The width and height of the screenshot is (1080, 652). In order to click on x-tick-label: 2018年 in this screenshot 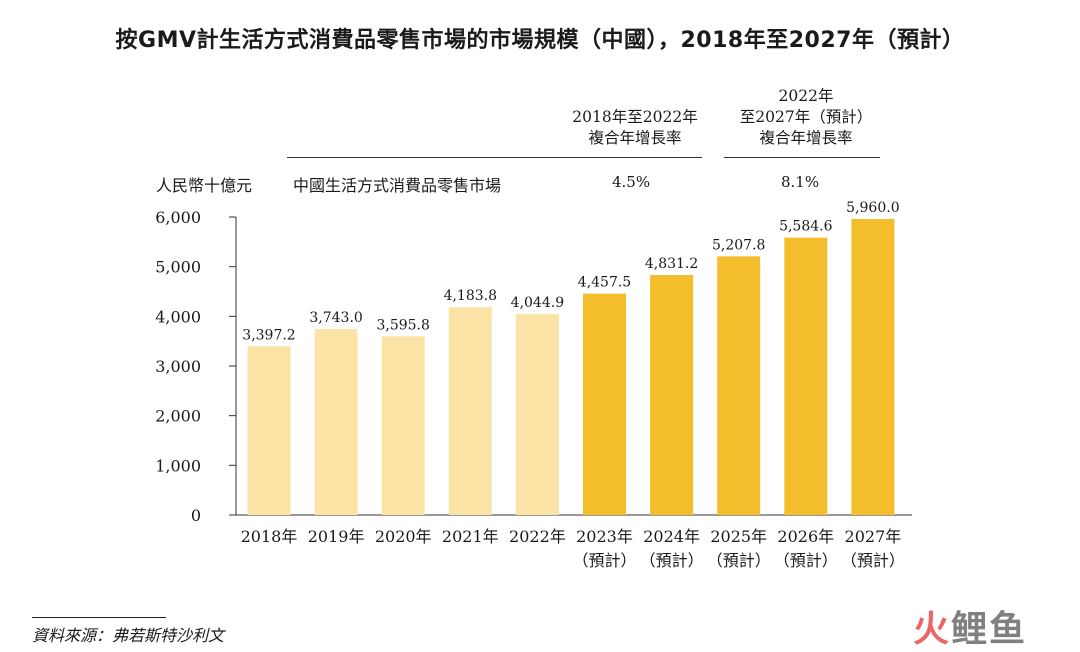, I will do `click(269, 536)`.